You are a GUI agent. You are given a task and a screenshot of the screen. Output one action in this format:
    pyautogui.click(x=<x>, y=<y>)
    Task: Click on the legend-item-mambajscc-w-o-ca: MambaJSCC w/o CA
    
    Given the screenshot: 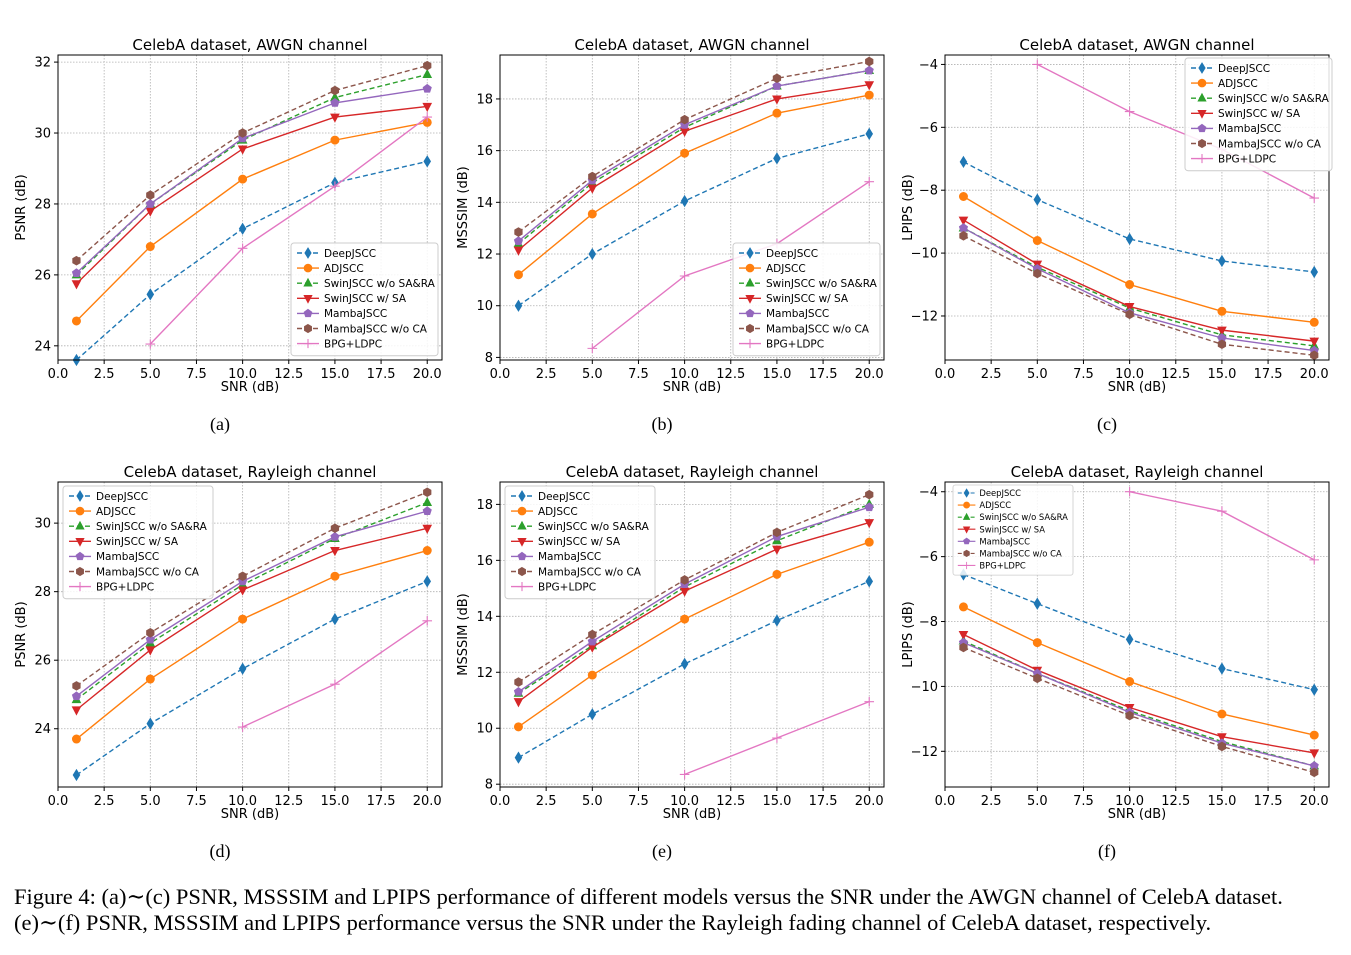 What is the action you would take?
    pyautogui.click(x=1009, y=553)
    